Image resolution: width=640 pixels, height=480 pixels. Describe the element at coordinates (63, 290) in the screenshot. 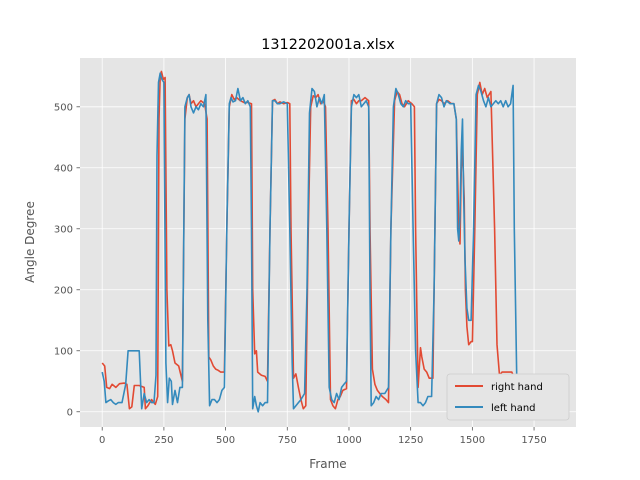

I see `y-tick-label: 200` at that location.